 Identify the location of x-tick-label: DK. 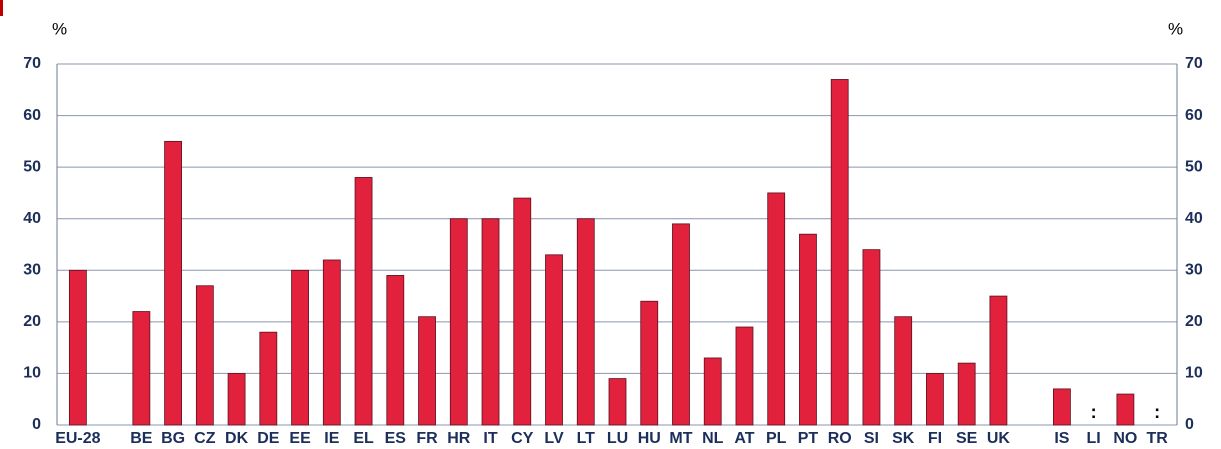
(237, 438).